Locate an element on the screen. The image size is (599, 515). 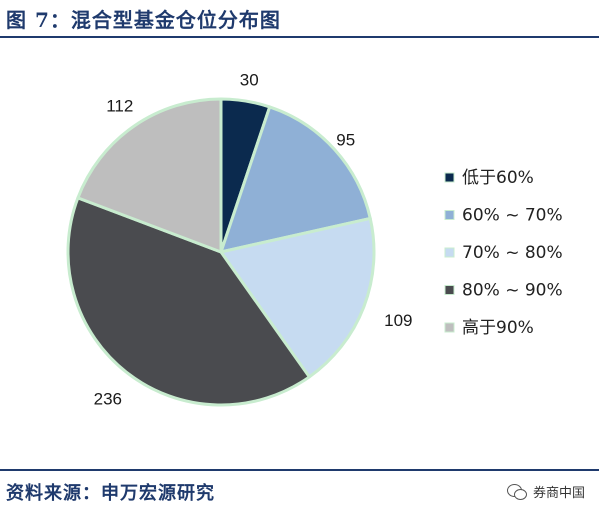
wechat-icon is located at coordinates (516, 491).